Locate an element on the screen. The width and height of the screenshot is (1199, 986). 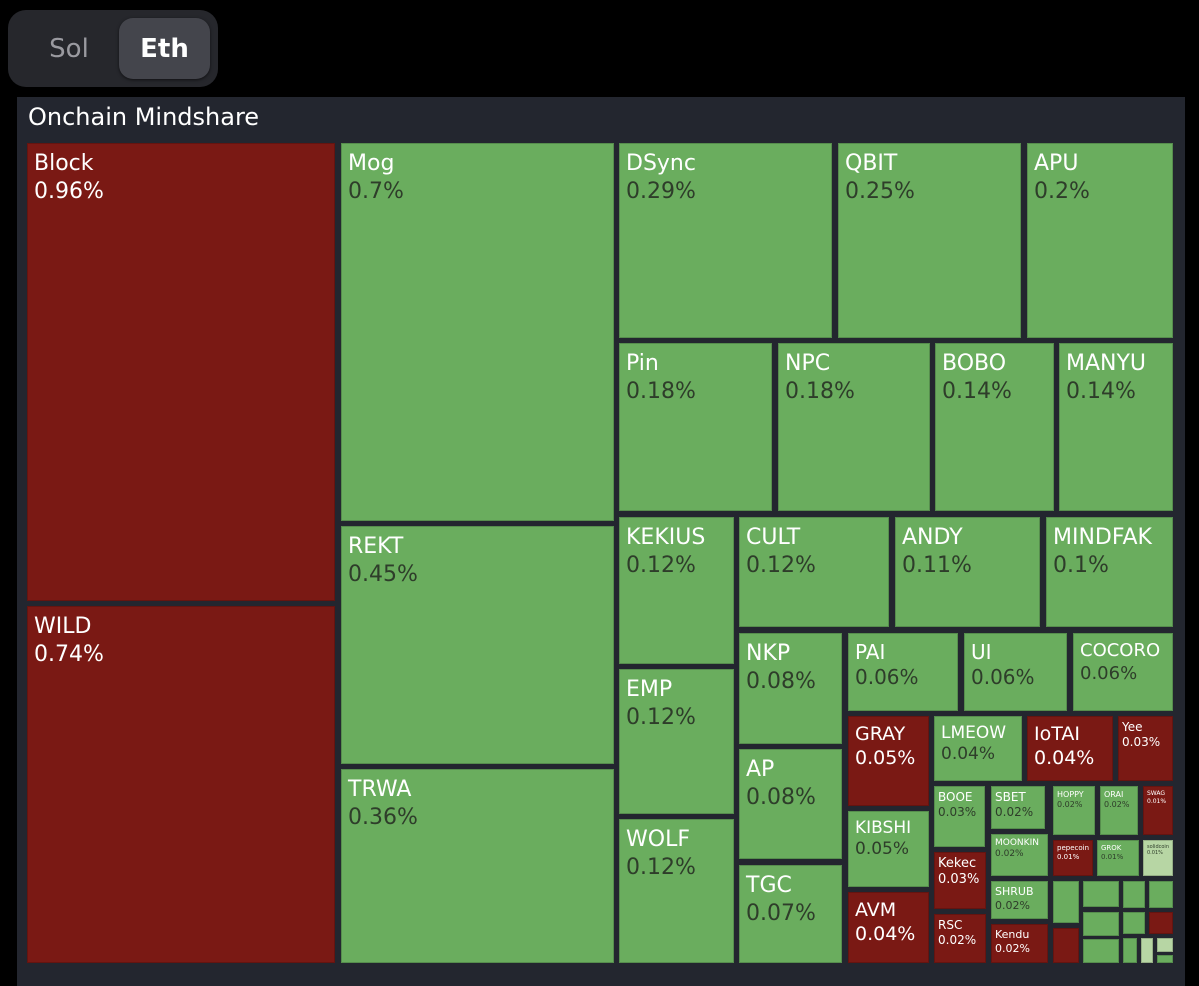
tile-label: HOPPY 0.02% is located at coordinates (1070, 800).